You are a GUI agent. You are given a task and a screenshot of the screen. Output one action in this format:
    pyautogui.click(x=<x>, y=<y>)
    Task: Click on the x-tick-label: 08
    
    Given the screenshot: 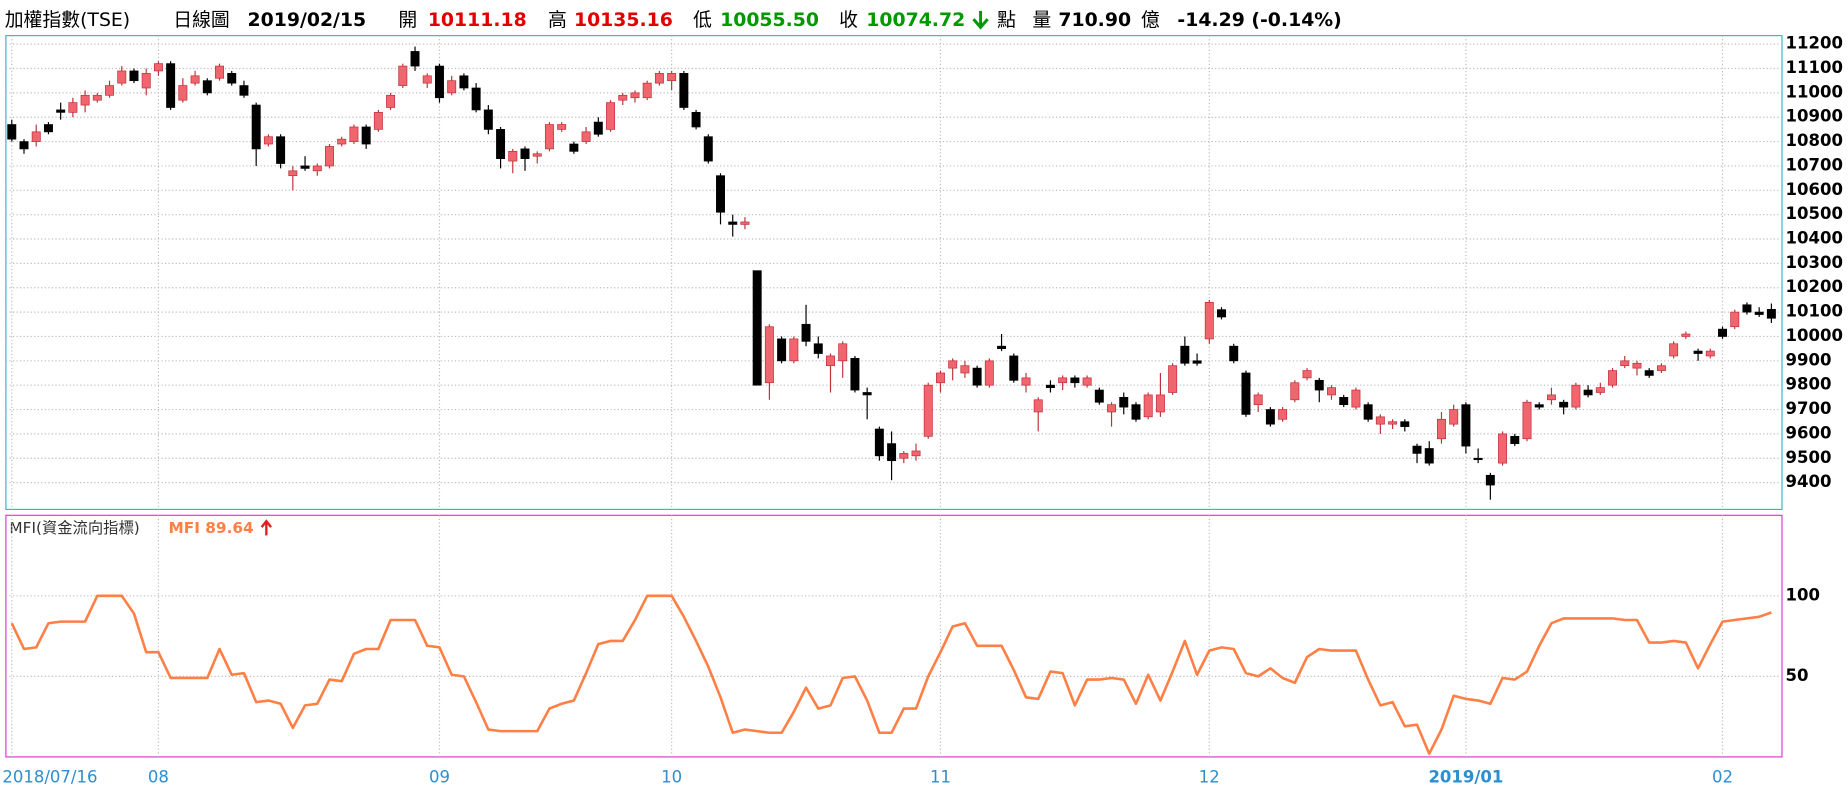 What is the action you would take?
    pyautogui.click(x=158, y=777)
    